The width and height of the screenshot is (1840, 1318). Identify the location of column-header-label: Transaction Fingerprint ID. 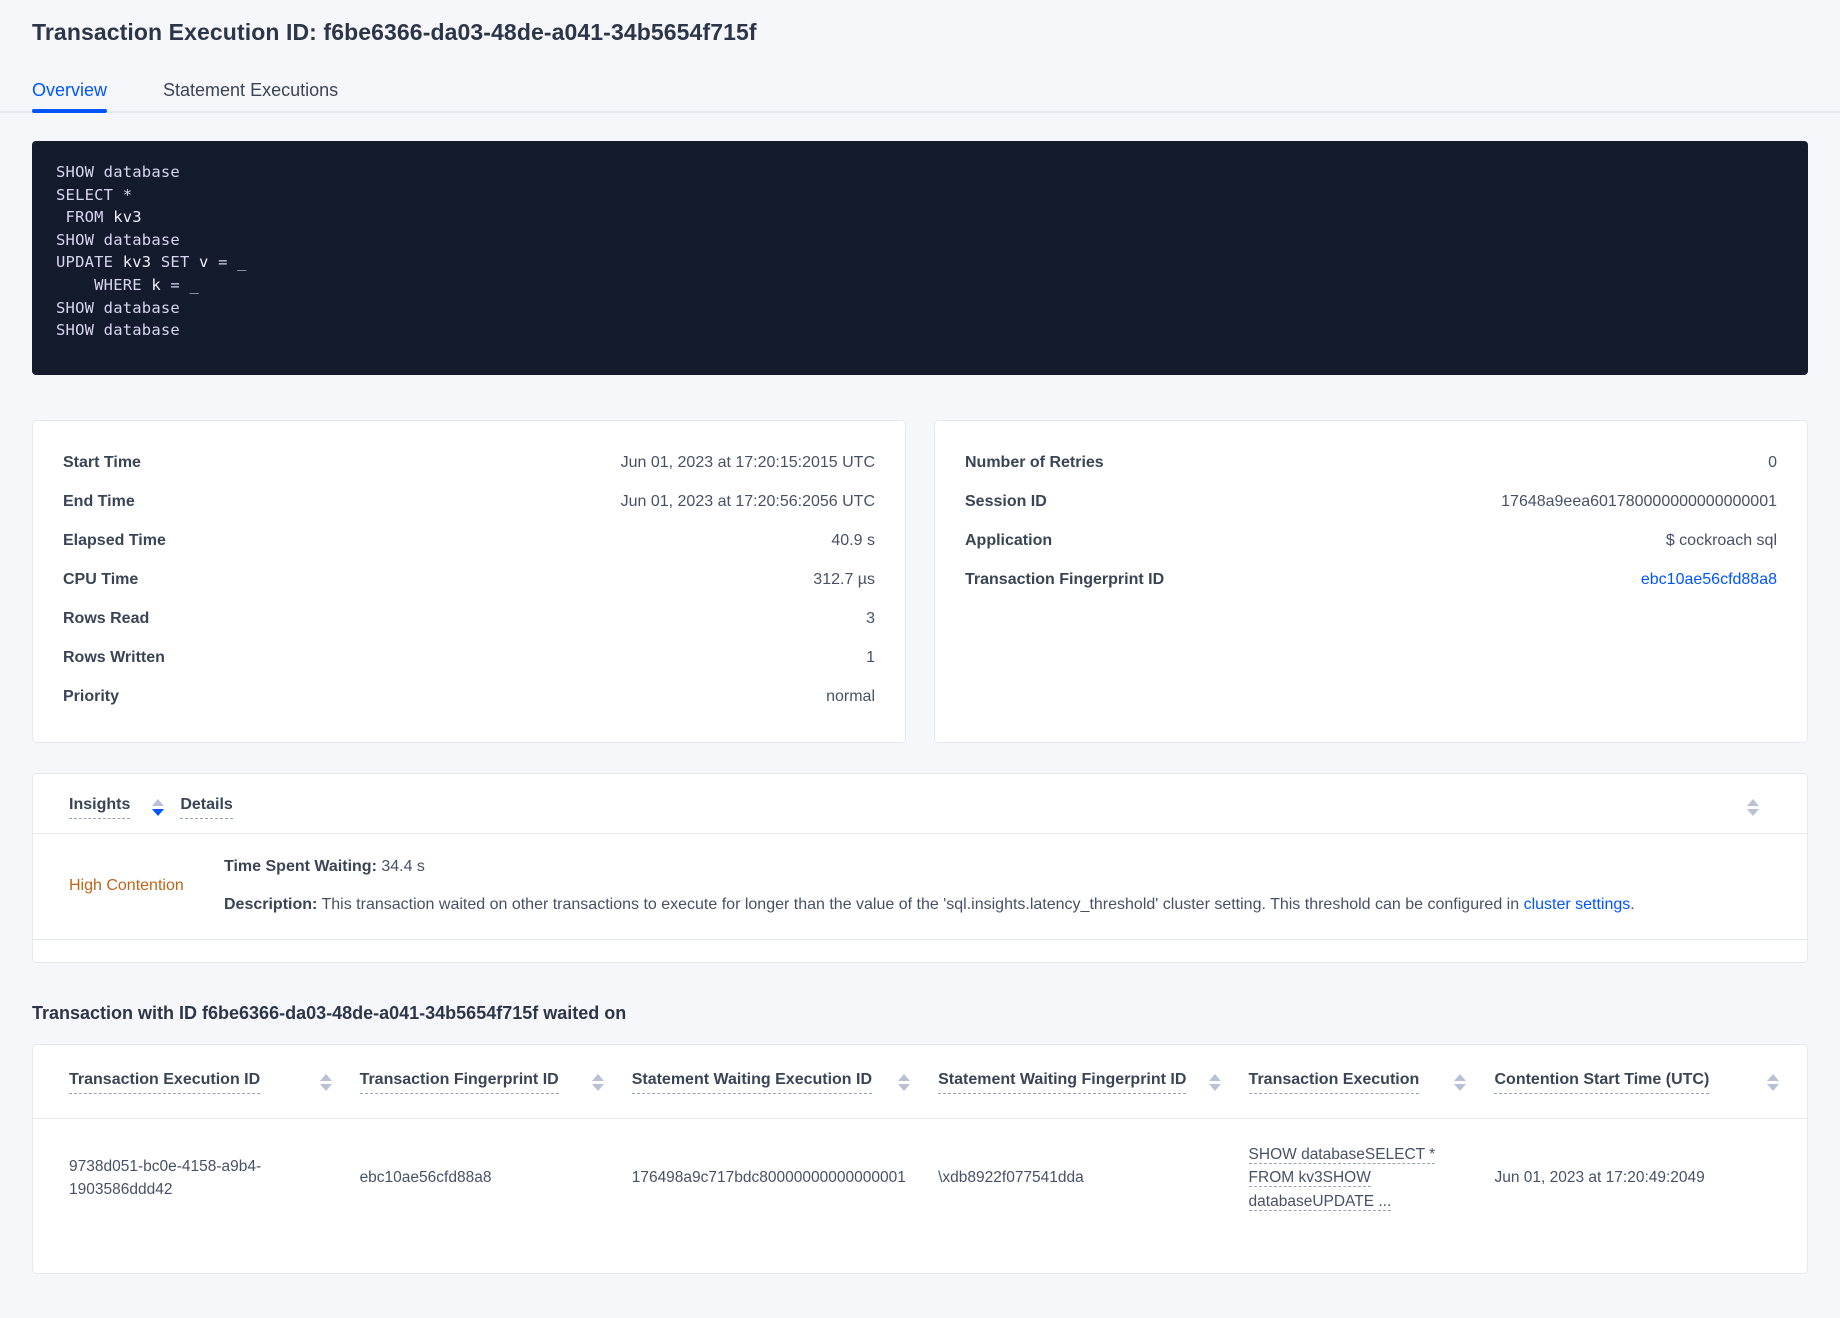
(459, 1083).